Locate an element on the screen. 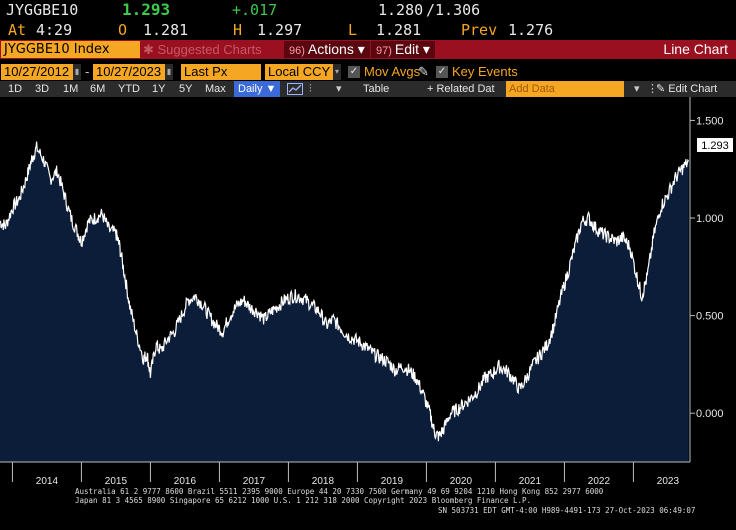 The height and width of the screenshot is (530, 736). at-label: At is located at coordinates (17, 30).